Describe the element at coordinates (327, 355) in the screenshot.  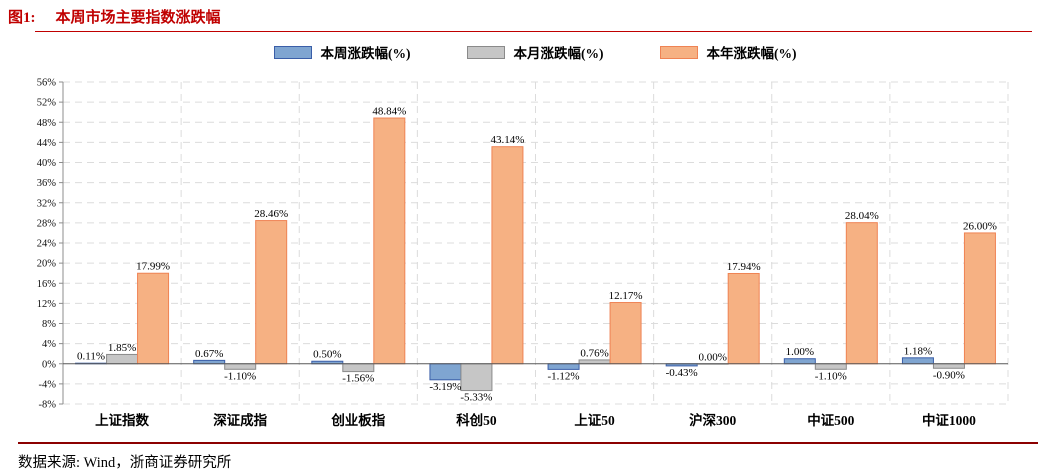
I see `bar-value-label: 0.50%` at that location.